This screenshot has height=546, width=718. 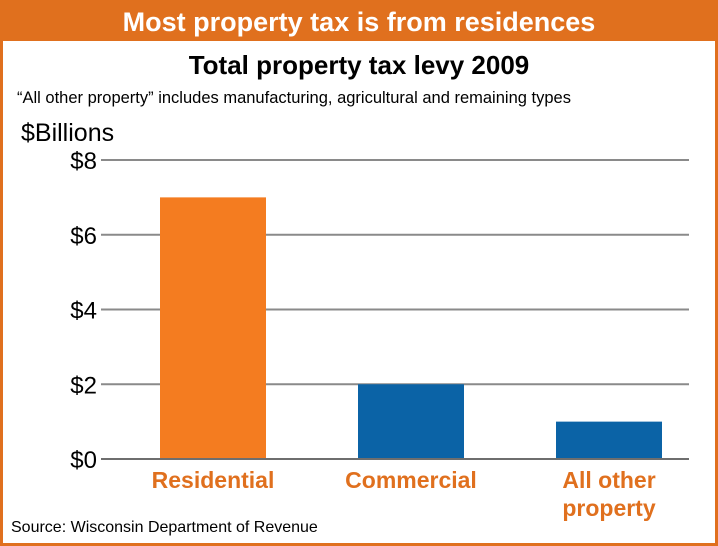 What do you see at coordinates (213, 480) in the screenshot?
I see `x-category-label: Residential` at bounding box center [213, 480].